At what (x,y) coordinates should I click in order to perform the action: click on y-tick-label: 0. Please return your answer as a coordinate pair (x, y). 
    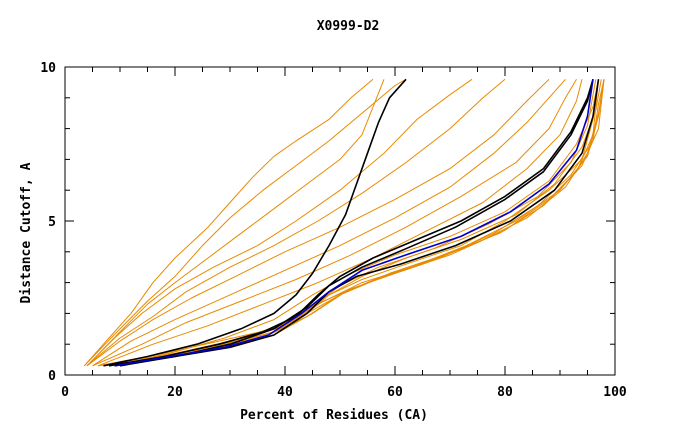
    Looking at the image, I should click on (52, 376).